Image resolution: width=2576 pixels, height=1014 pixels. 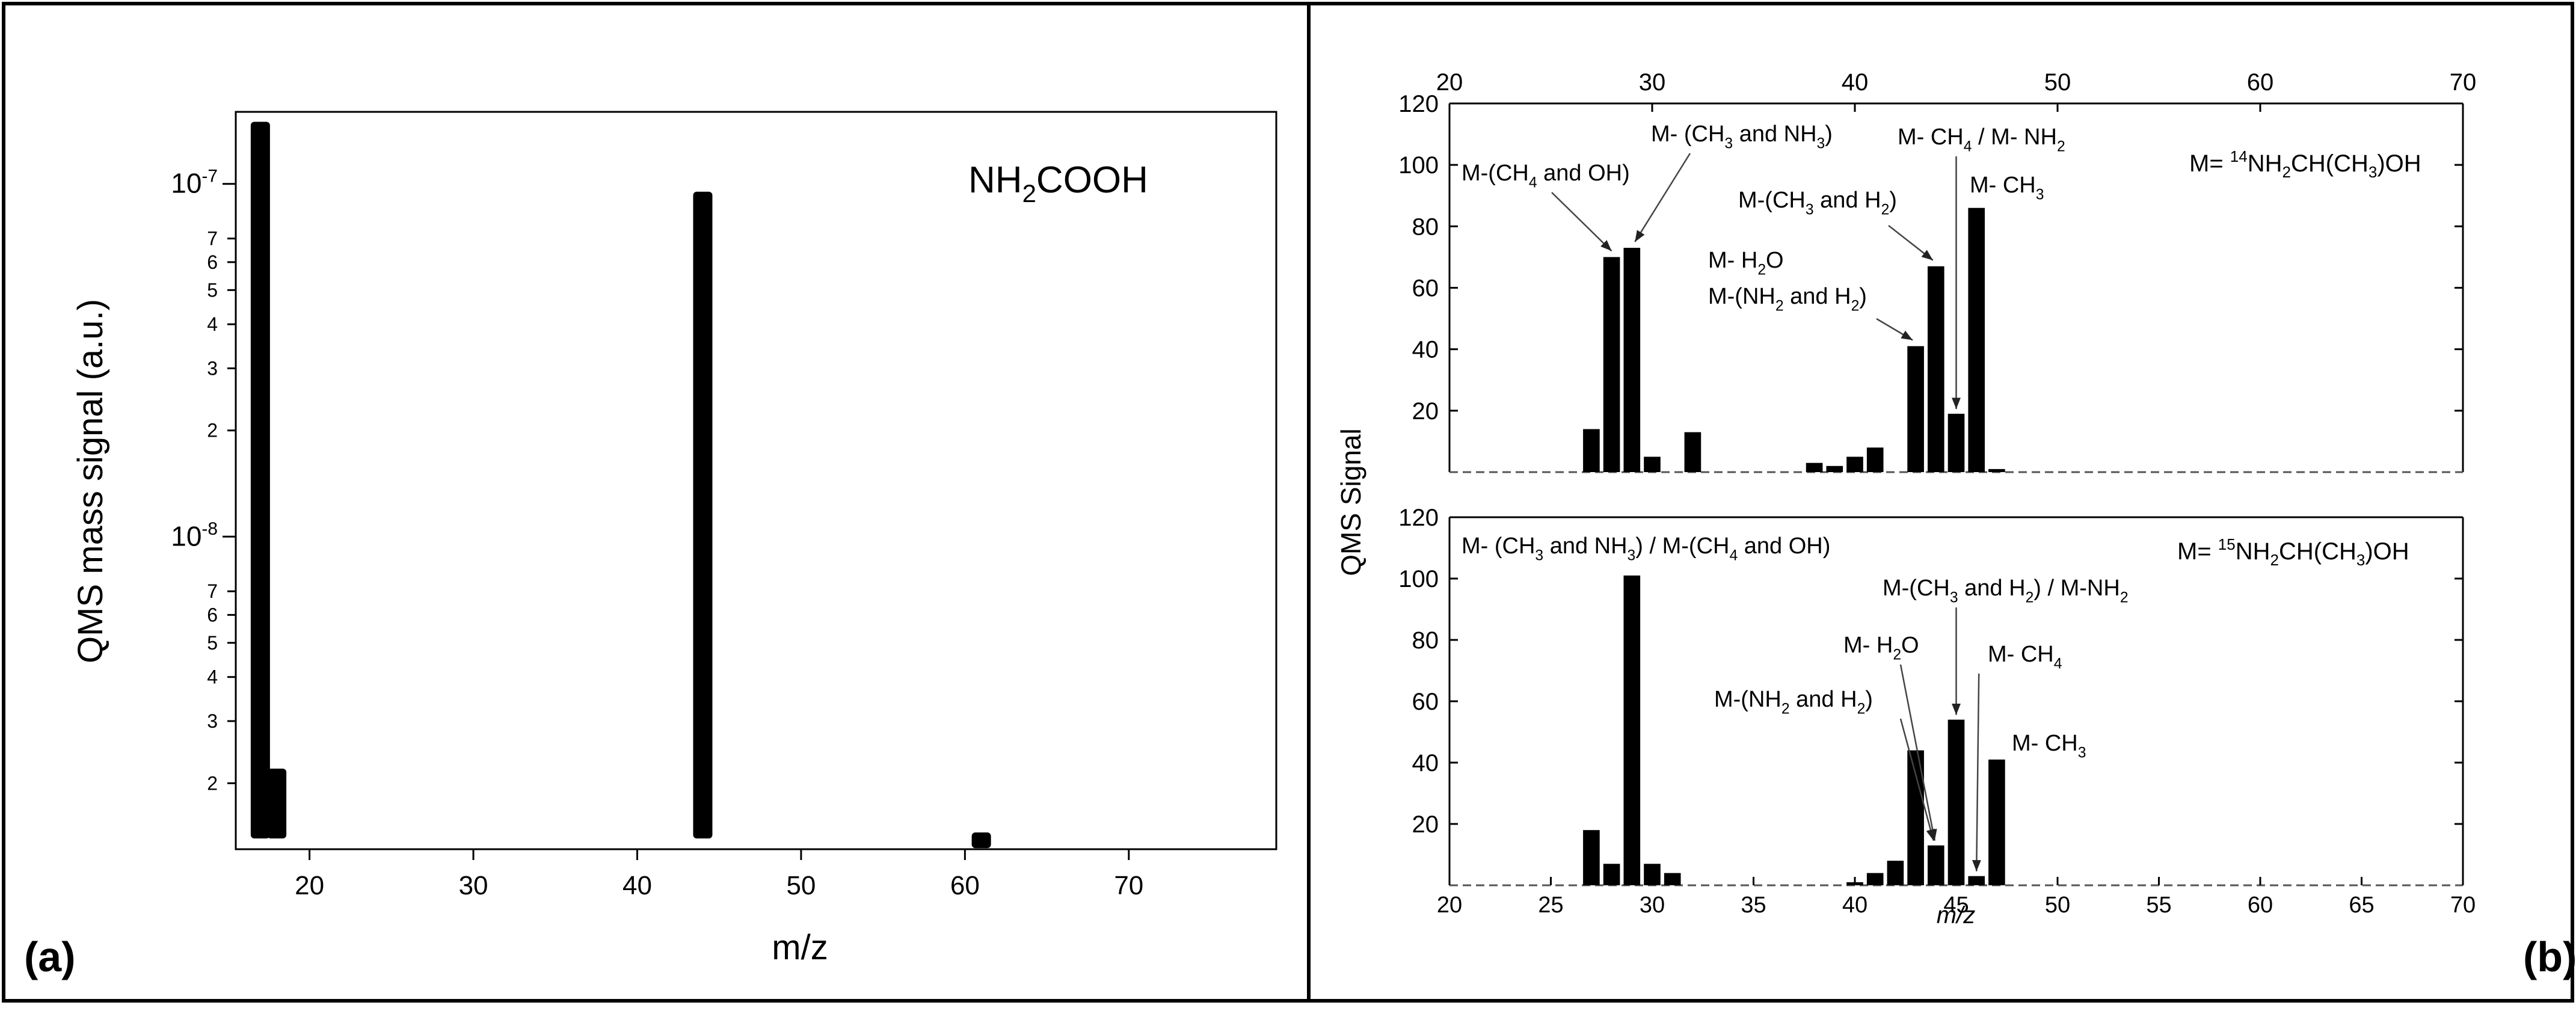 What do you see at coordinates (1640, 236) in the screenshot?
I see `arrow-m-ch3-and-nh3-head` at bounding box center [1640, 236].